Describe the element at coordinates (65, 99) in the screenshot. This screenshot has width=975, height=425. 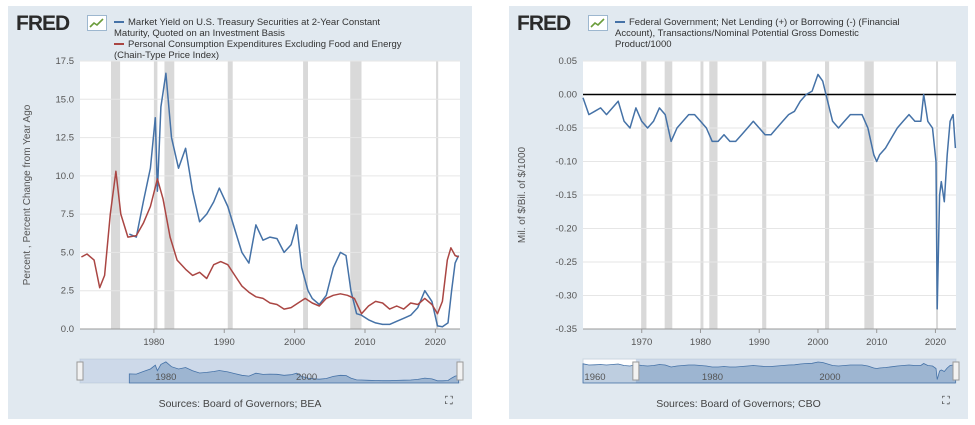
I see `y-tick-label: 15.0` at that location.